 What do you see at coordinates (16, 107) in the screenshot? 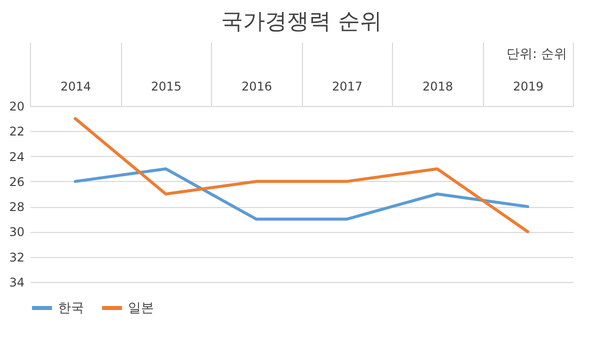
I see `y-tick-label: 20` at bounding box center [16, 107].